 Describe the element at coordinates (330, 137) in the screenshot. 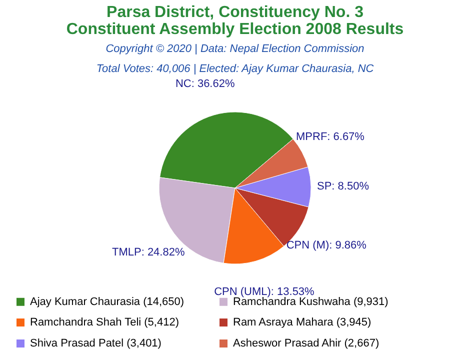

I see `data-label: MPRF: 6.67%` at that location.